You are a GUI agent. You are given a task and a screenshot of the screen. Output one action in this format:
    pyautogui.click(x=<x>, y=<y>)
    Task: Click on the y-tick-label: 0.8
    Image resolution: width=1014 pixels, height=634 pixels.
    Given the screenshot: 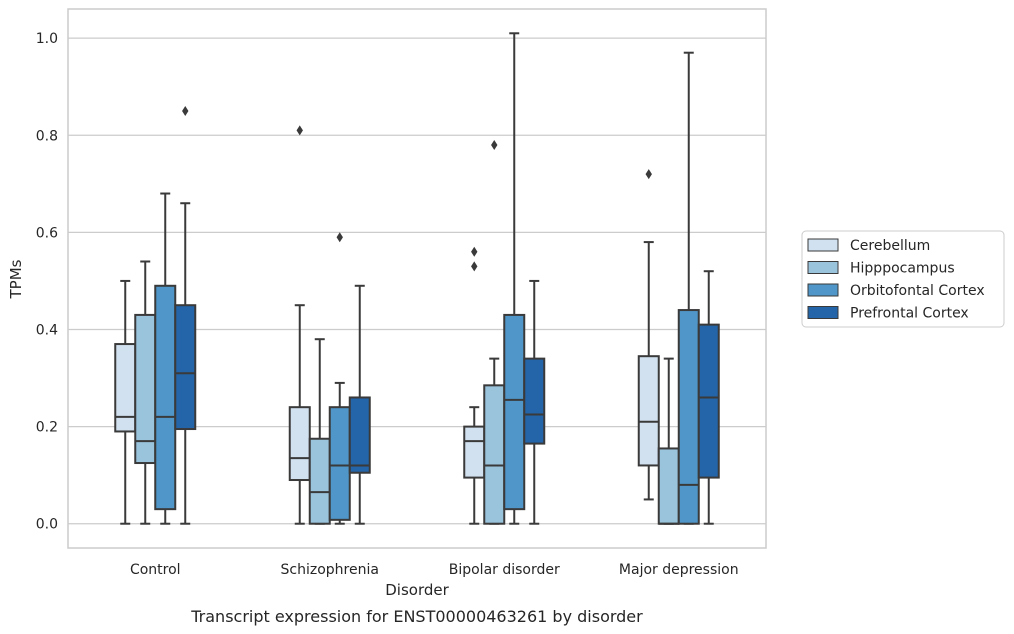 What is the action you would take?
    pyautogui.click(x=47, y=136)
    